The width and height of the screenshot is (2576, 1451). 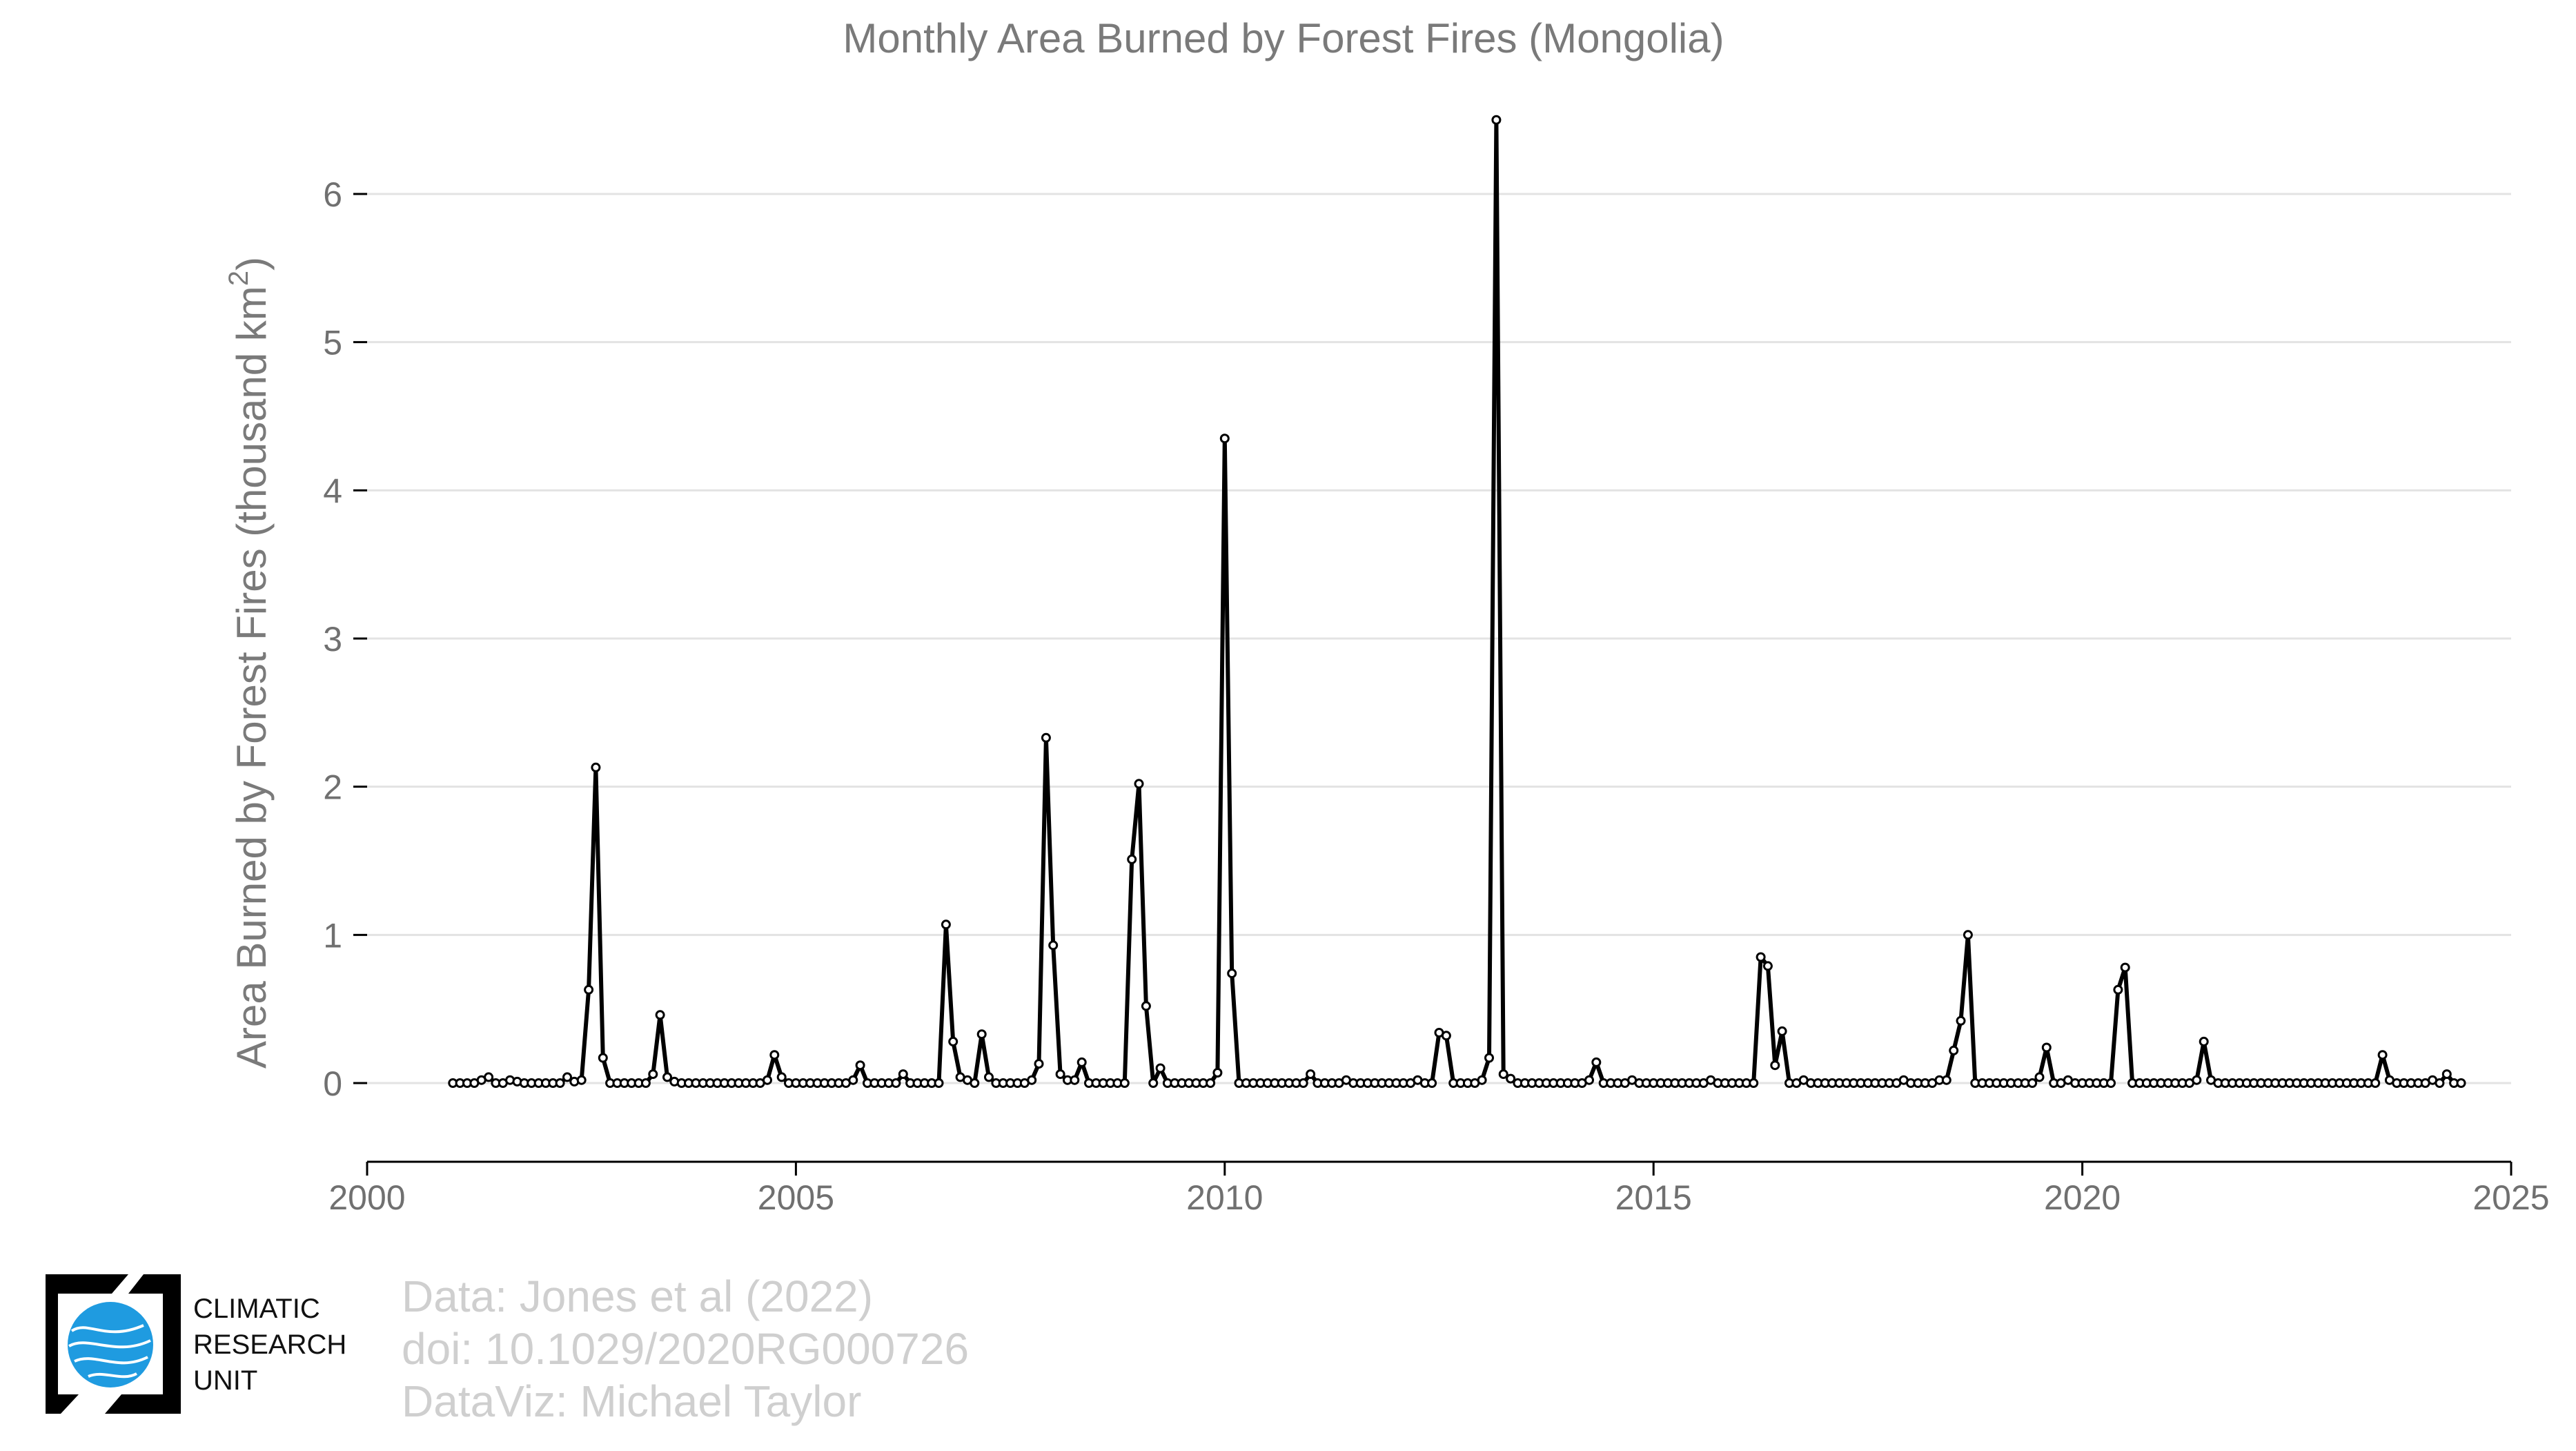 I want to click on x-tick-label: 2005, so click(x=796, y=1198).